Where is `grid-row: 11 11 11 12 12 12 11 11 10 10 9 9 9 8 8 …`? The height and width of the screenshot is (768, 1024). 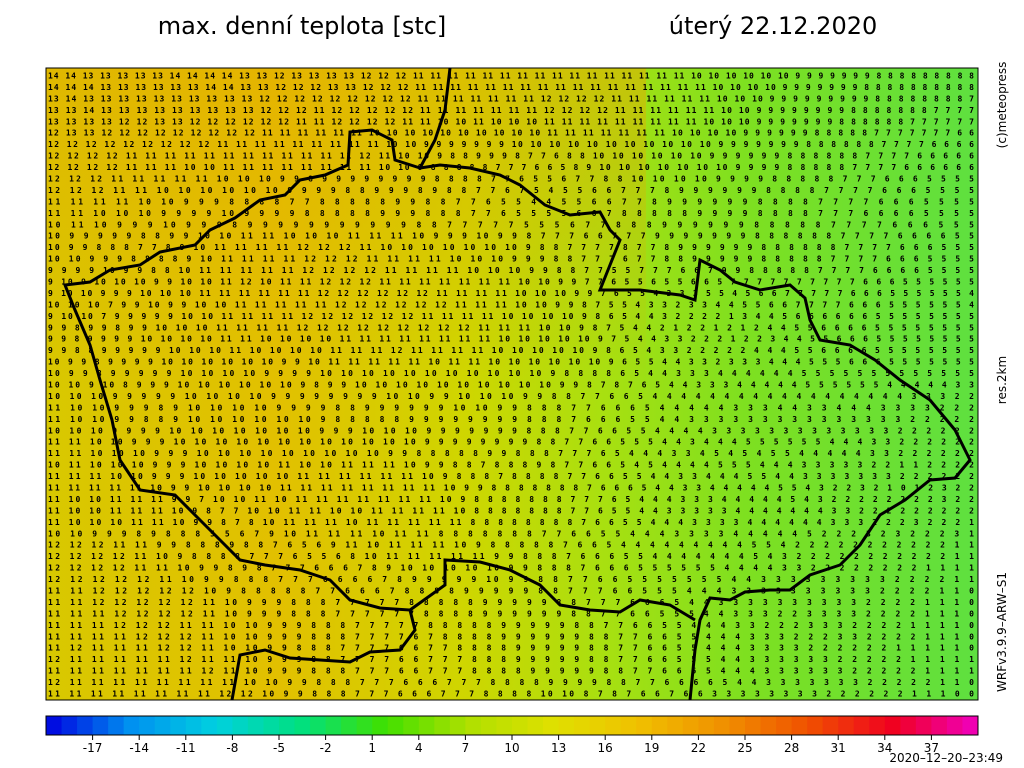 grid-row: 11 11 11 12 12 12 11 11 10 10 9 9 9 8 8 … is located at coordinates (511, 625).